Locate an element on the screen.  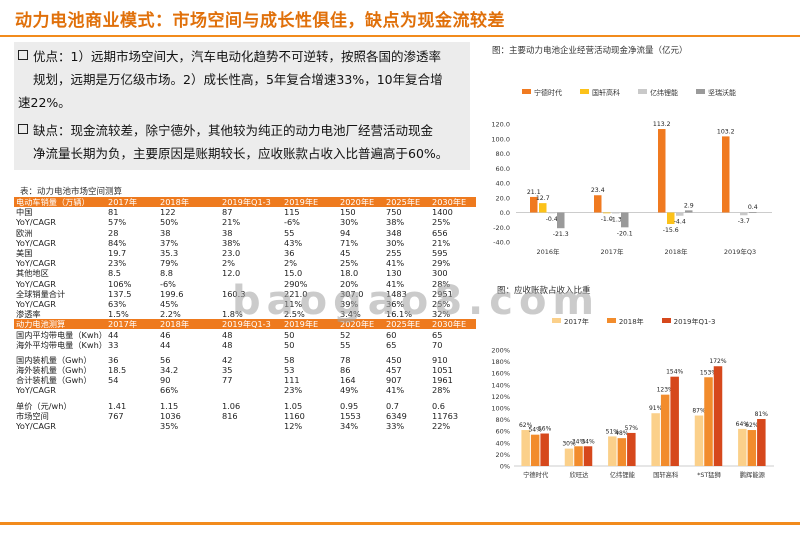
table-row: YoY/CAGR 23% 79% 2% 2% 25% 41% 29% is located at coordinates (245, 263).